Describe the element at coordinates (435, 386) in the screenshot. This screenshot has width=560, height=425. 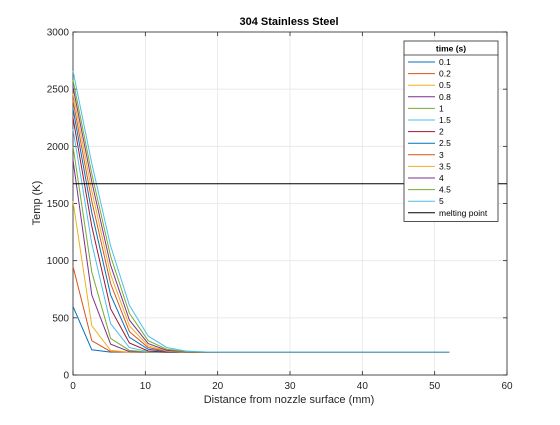
I see `x-tick-label: 50` at that location.